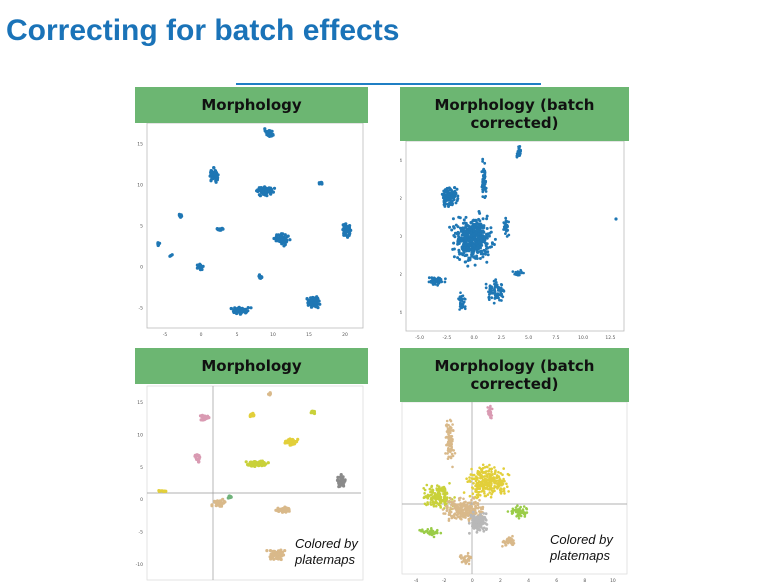 This screenshot has width=763, height=585. What do you see at coordinates (474, 338) in the screenshot?
I see `x-tick-label: 0.0` at bounding box center [474, 338].